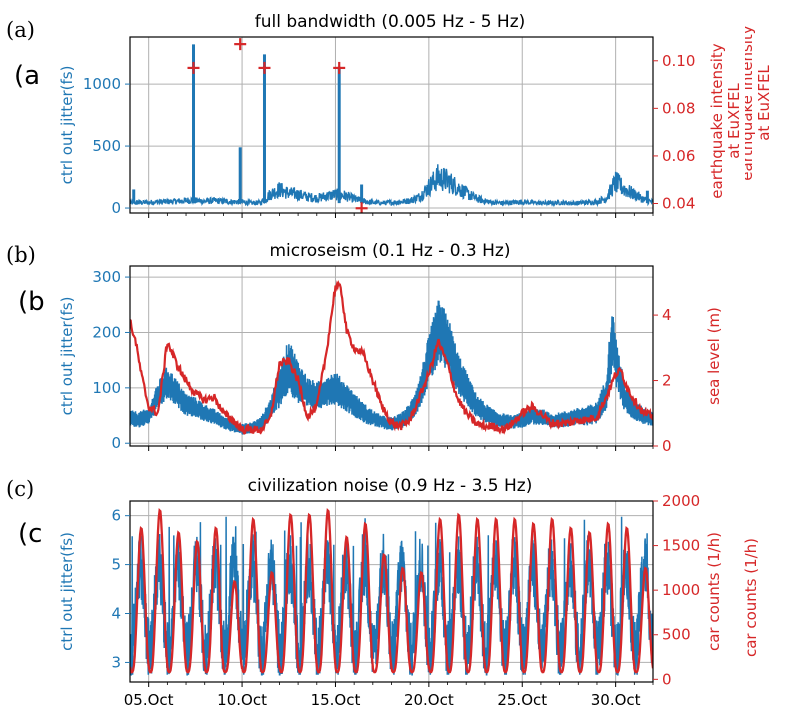  Describe the element at coordinates (116, 565) in the screenshot. I see `left-tick-label-2: 5` at that location.